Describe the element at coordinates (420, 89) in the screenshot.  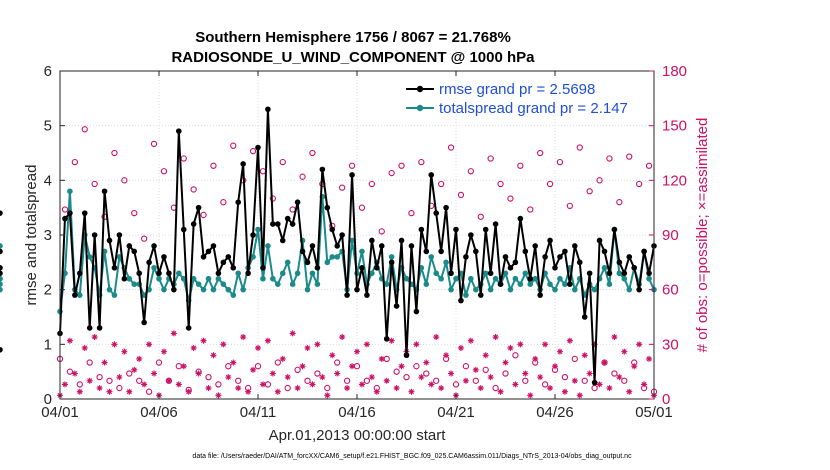
I see `legend-rmse-marker` at that location.